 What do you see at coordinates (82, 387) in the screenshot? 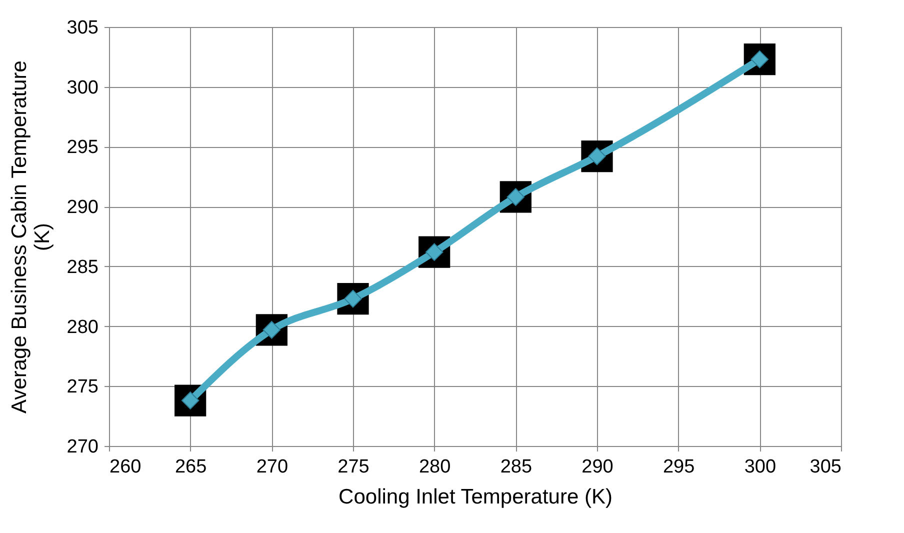
I see `y-tick-label: 275` at bounding box center [82, 387].